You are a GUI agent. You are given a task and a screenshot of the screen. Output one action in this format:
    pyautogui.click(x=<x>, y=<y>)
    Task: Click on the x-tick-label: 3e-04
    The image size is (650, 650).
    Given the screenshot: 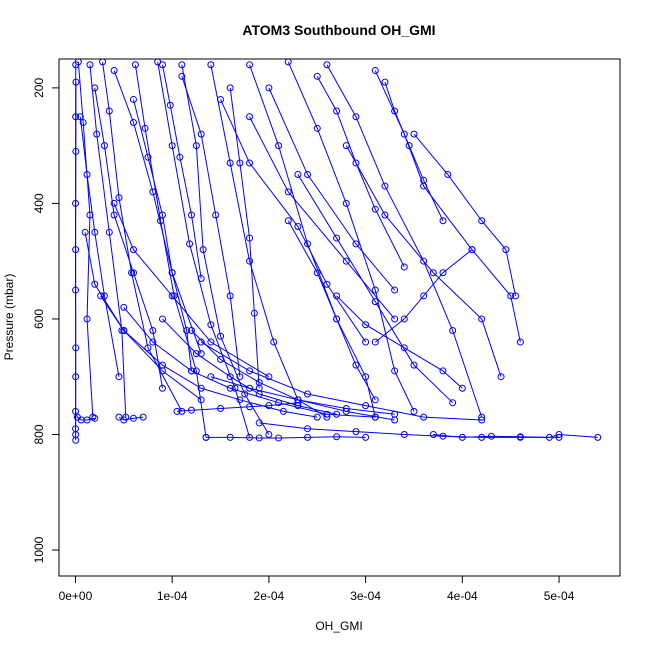 What is the action you would take?
    pyautogui.click(x=365, y=596)
    